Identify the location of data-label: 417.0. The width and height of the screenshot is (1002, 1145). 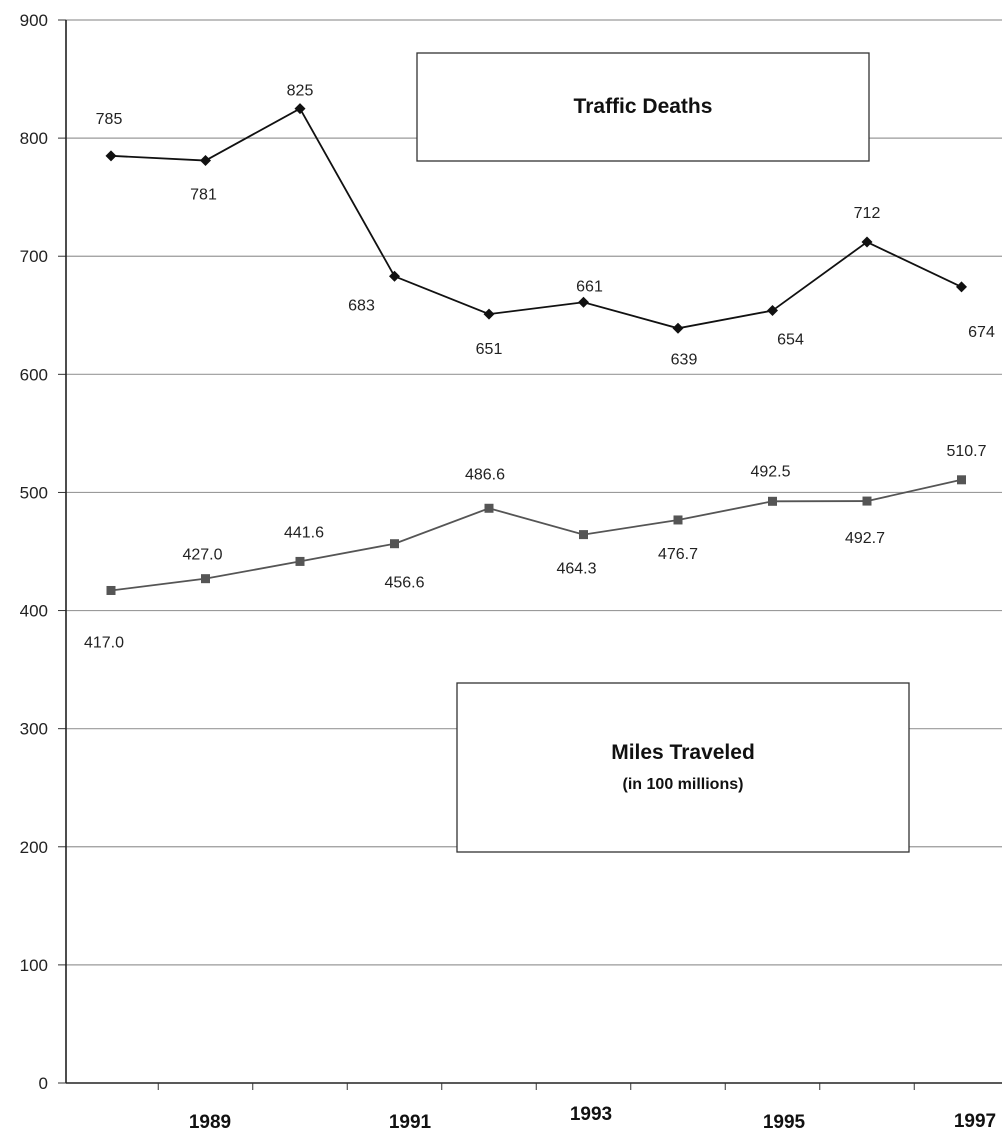
(104, 642).